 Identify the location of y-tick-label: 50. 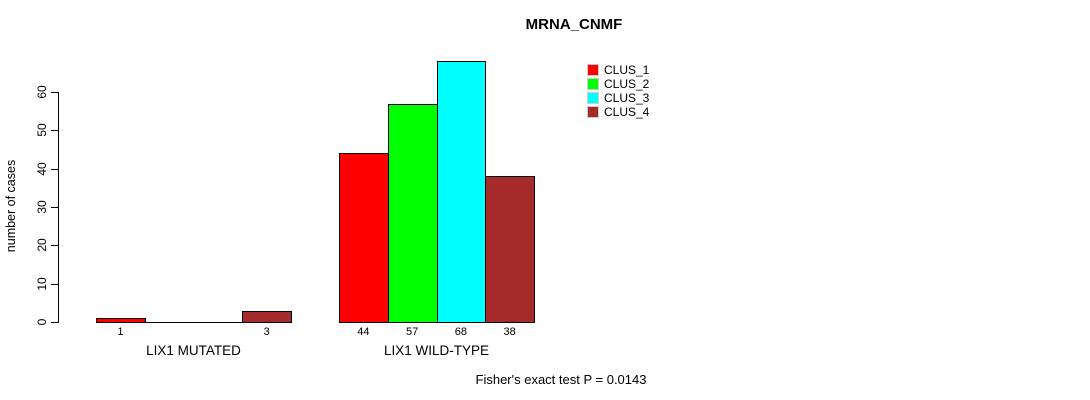
(42, 130).